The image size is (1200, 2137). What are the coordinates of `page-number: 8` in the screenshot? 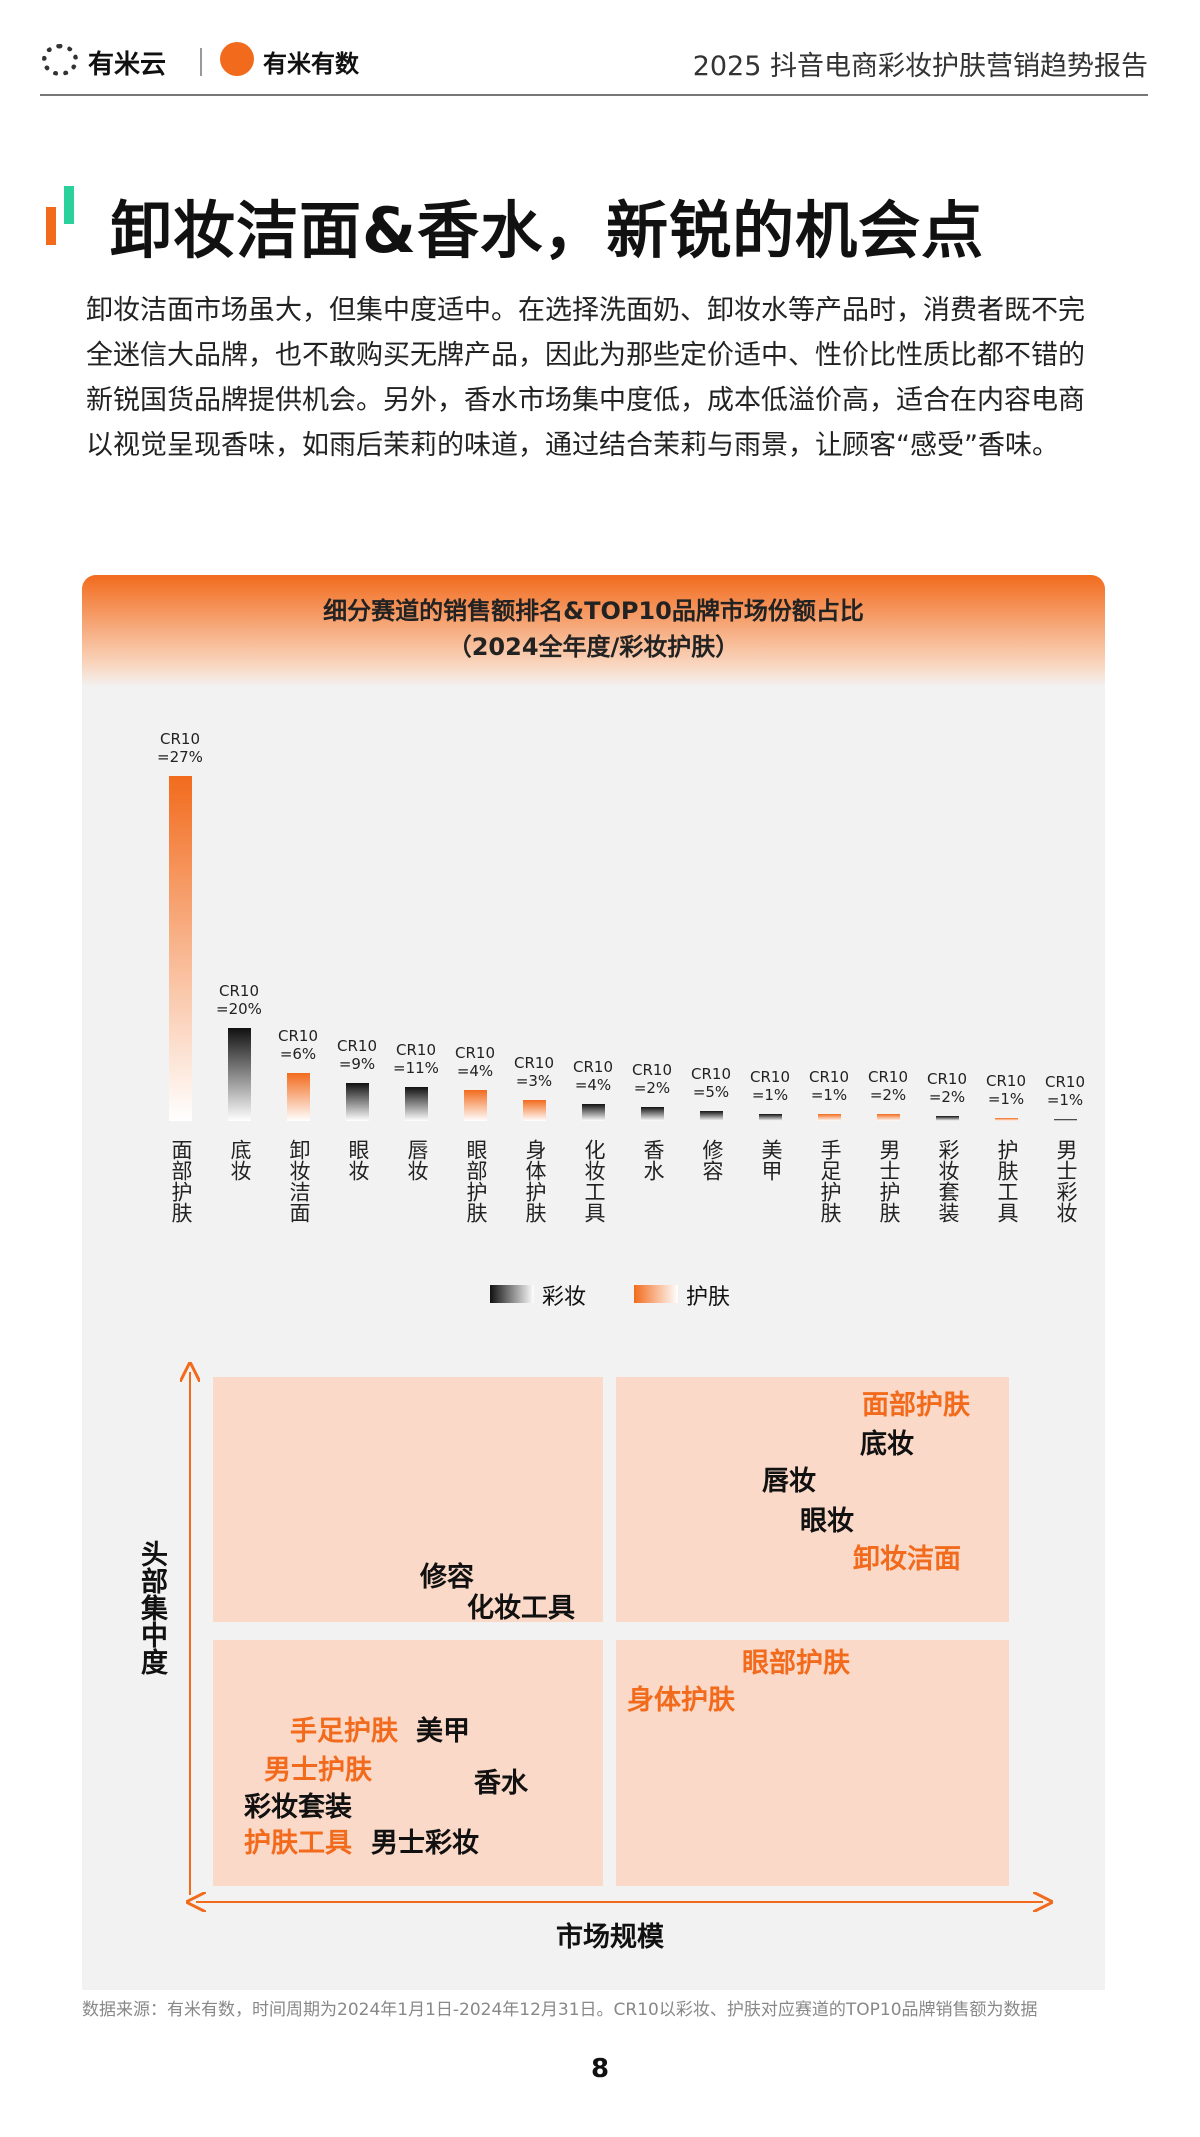 It's located at (600, 2069).